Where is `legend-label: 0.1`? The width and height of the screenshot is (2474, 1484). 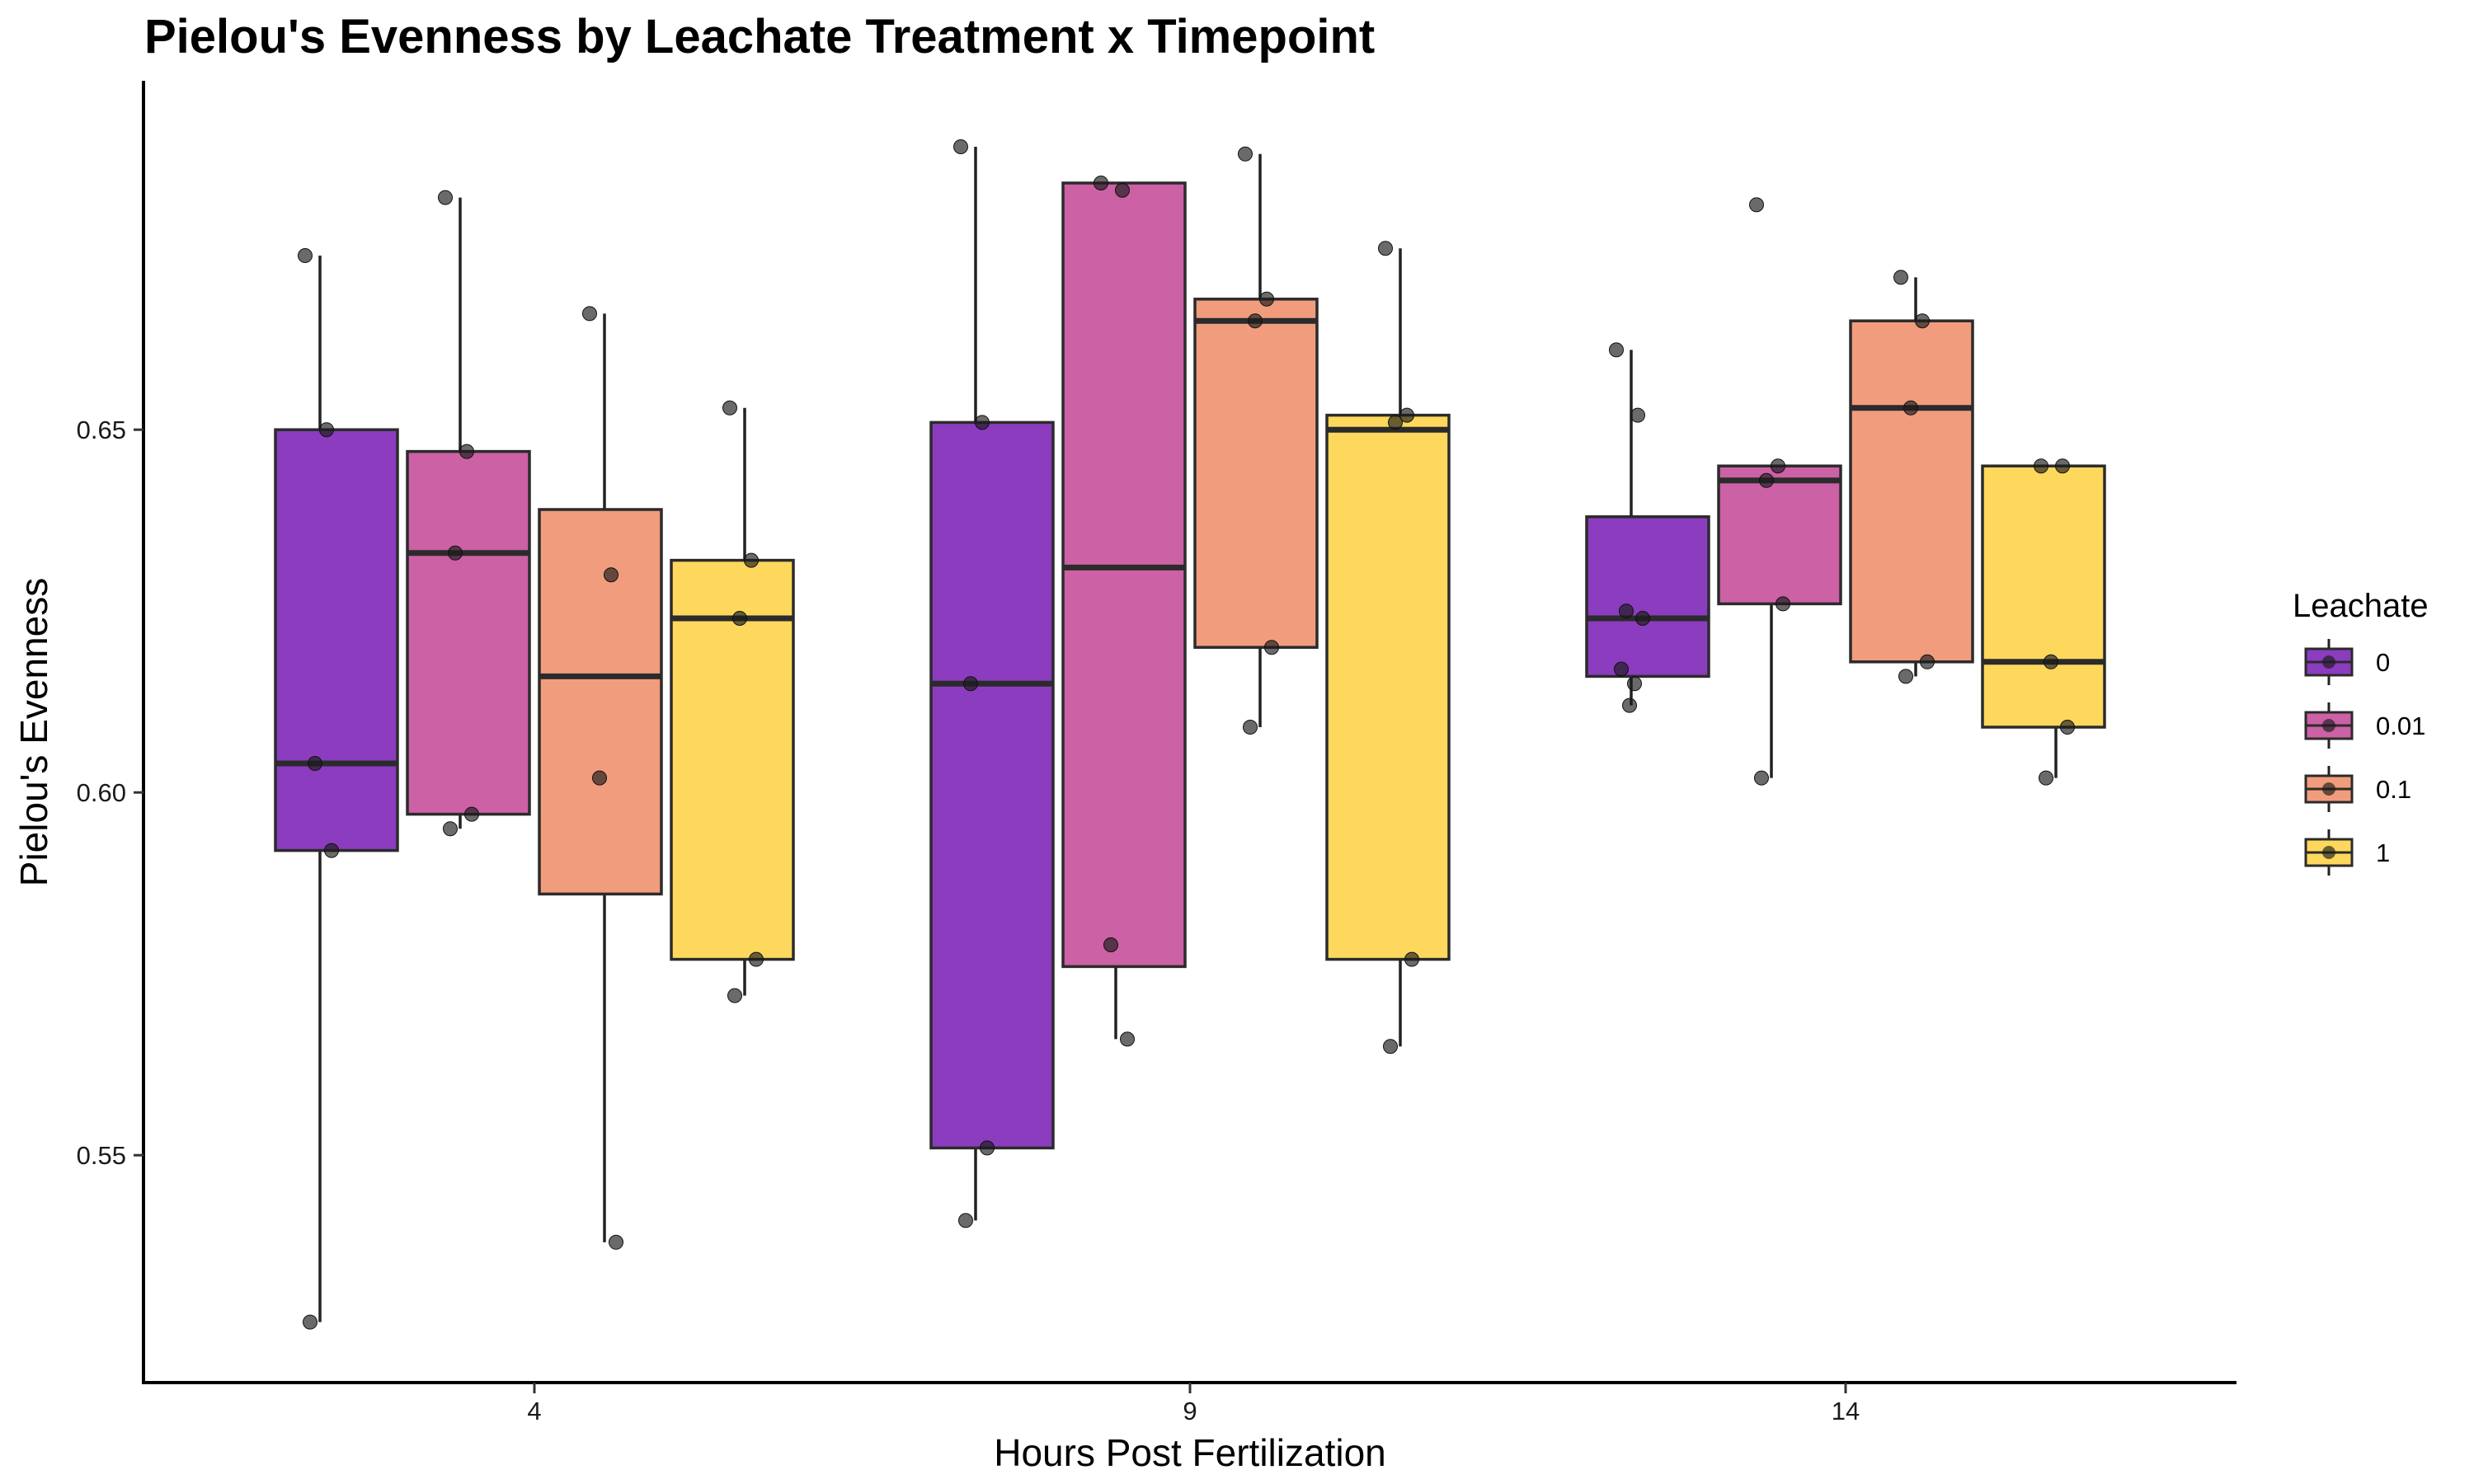
legend-label: 0.1 is located at coordinates (2393, 789).